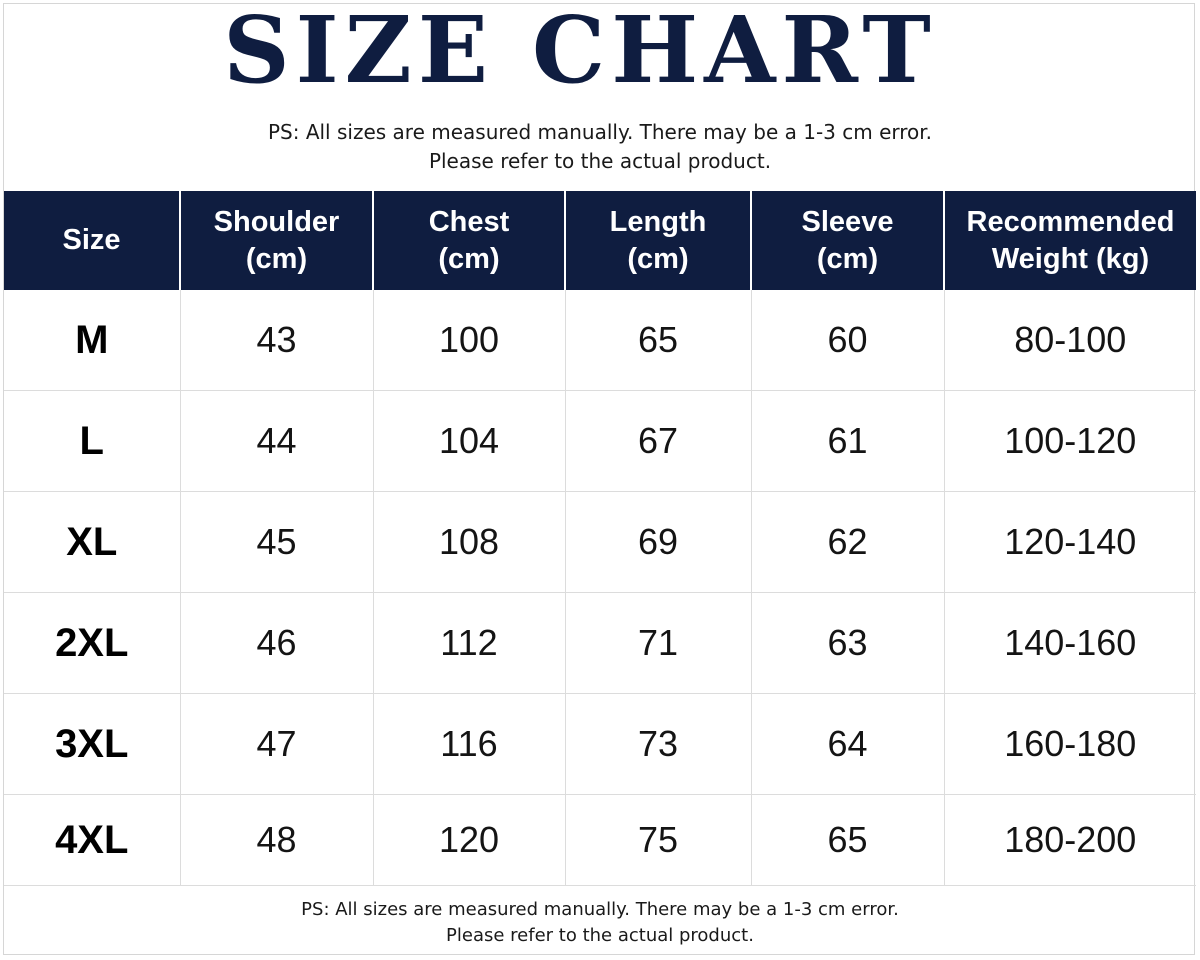 The width and height of the screenshot is (1200, 960). Describe the element at coordinates (1069, 542) in the screenshot. I see `weight-cell: 120-140` at that location.